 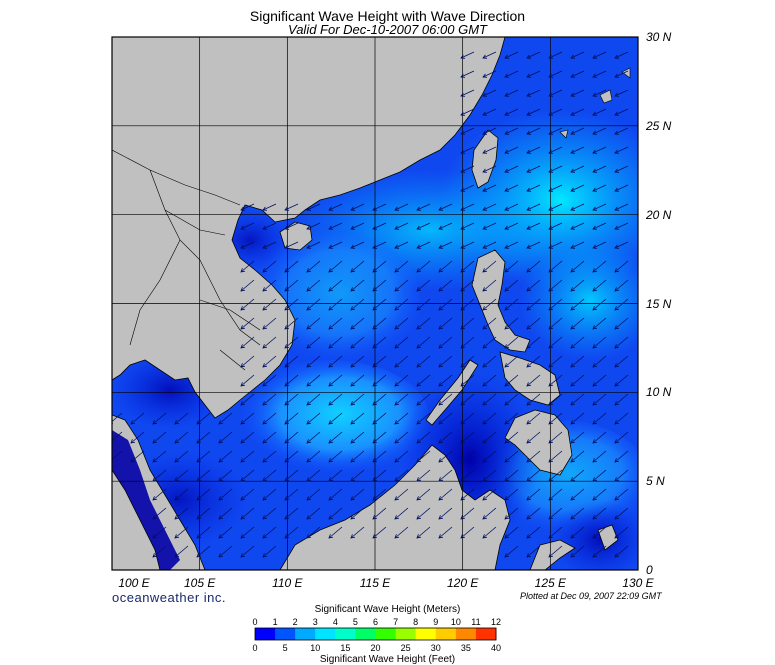 What do you see at coordinates (345, 648) in the screenshot?
I see `colorbar-feet-tick: 15` at bounding box center [345, 648].